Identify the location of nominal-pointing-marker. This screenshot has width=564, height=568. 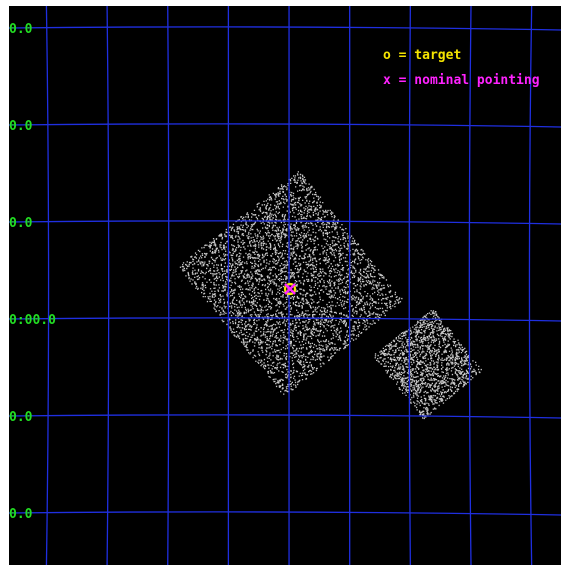
(290, 289).